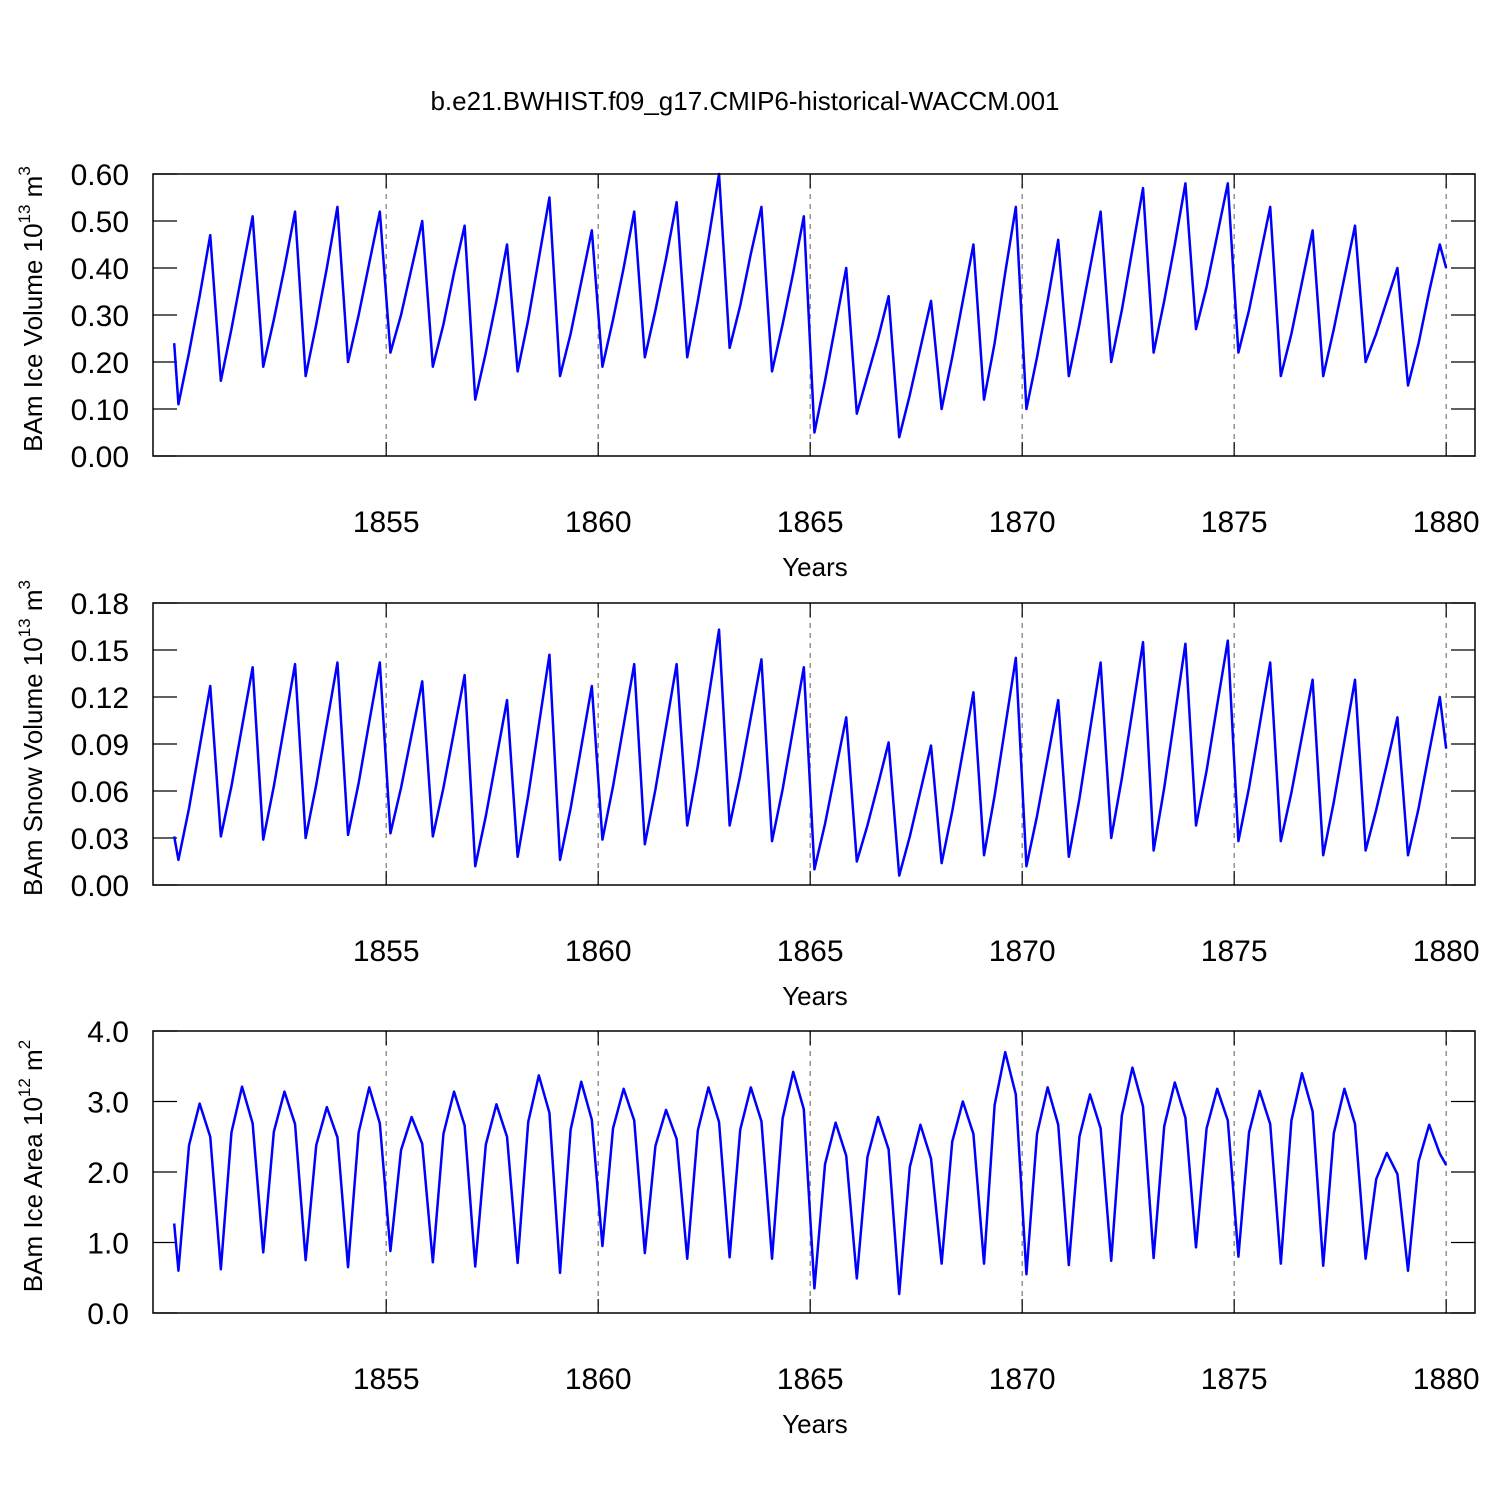 The width and height of the screenshot is (1500, 1500). Describe the element at coordinates (100, 792) in the screenshot. I see `y-tick-label: 0.06` at that location.